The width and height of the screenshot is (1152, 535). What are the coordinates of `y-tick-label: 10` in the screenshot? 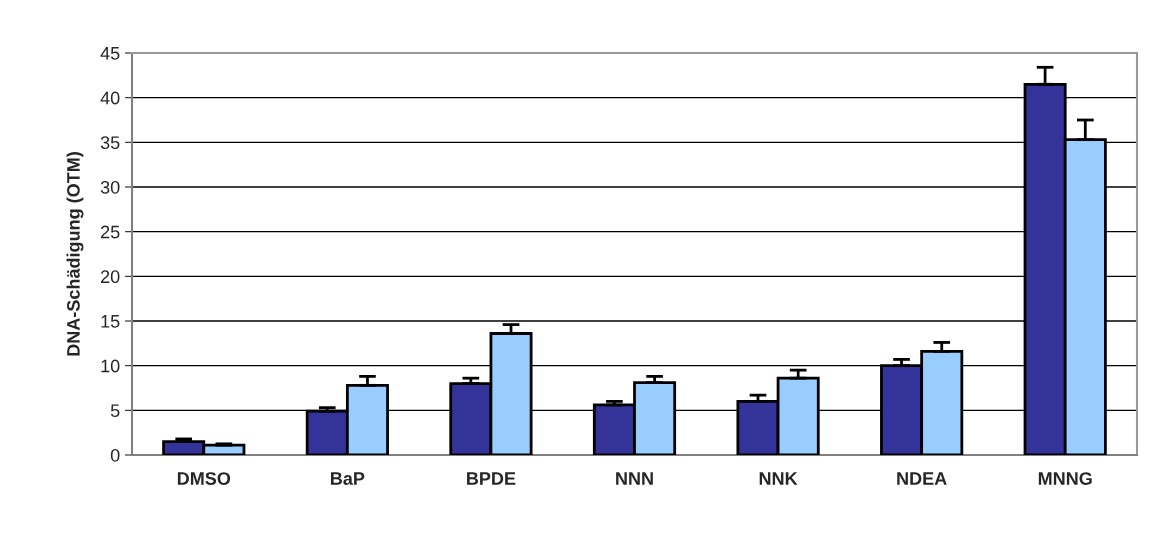 It's located at (110, 366).